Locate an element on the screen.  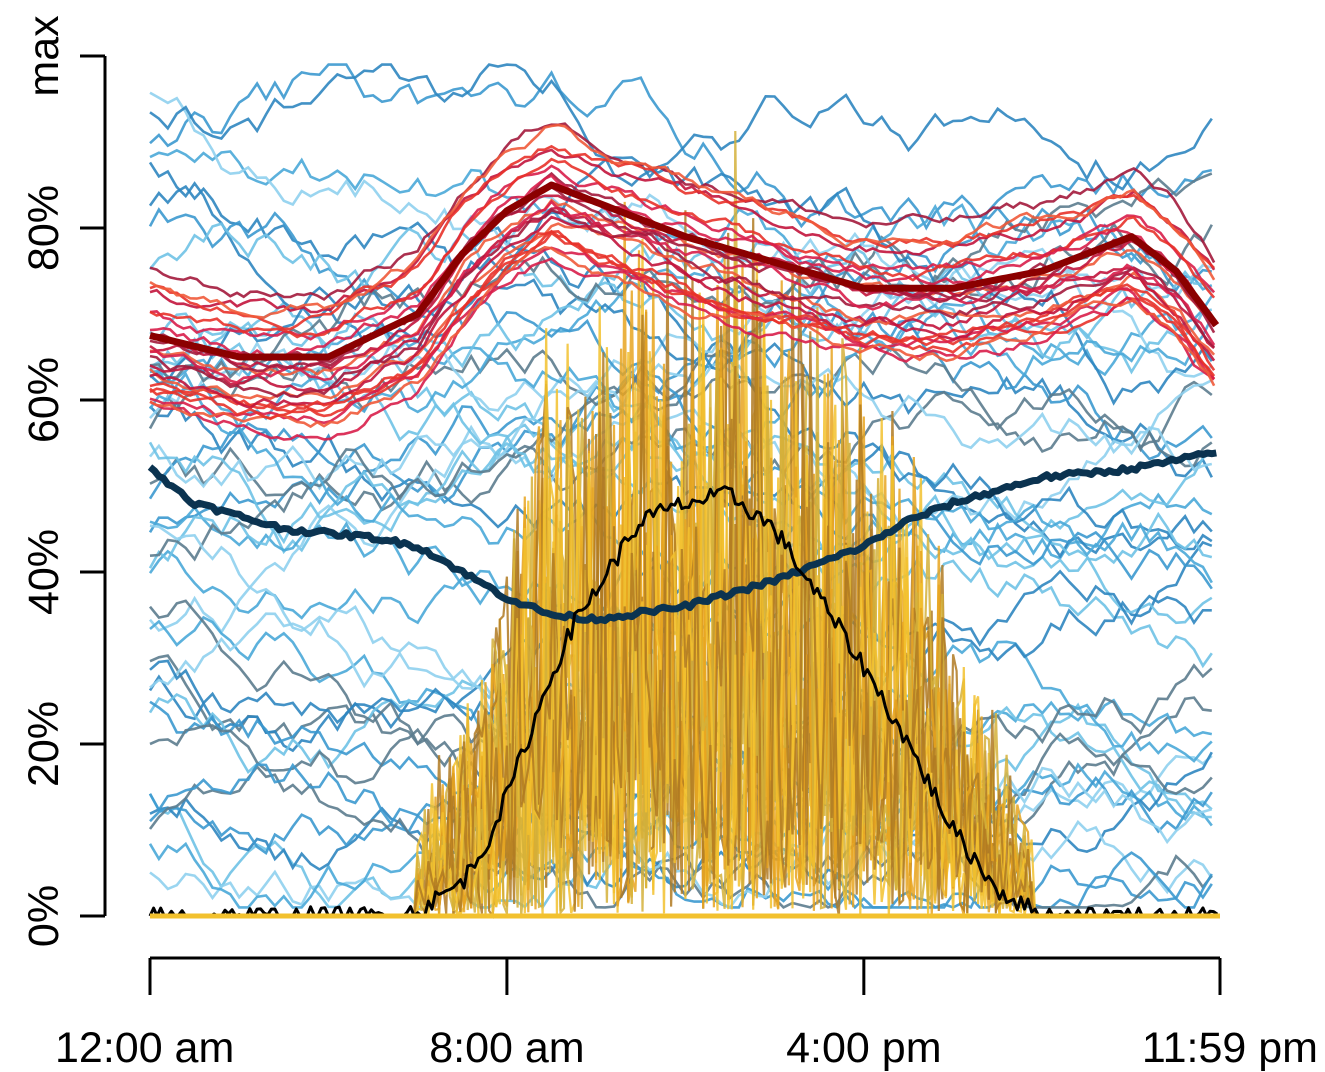
blue-mean-series-line is located at coordinates (682, 537).